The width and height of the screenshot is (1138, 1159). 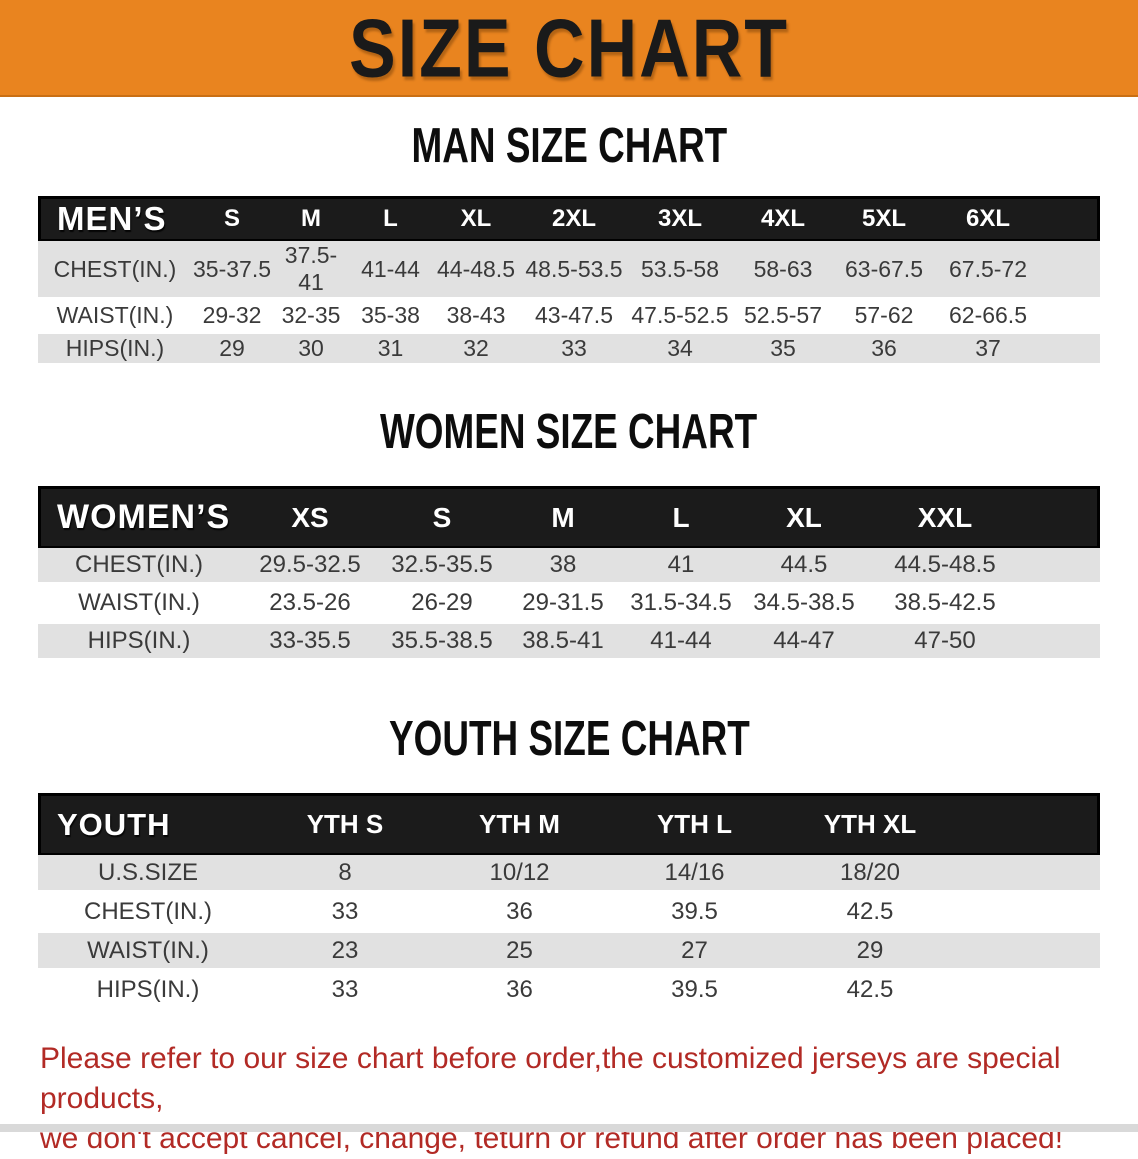 What do you see at coordinates (519, 824) in the screenshot?
I see `youth-size-header-yth-m: YTH M` at bounding box center [519, 824].